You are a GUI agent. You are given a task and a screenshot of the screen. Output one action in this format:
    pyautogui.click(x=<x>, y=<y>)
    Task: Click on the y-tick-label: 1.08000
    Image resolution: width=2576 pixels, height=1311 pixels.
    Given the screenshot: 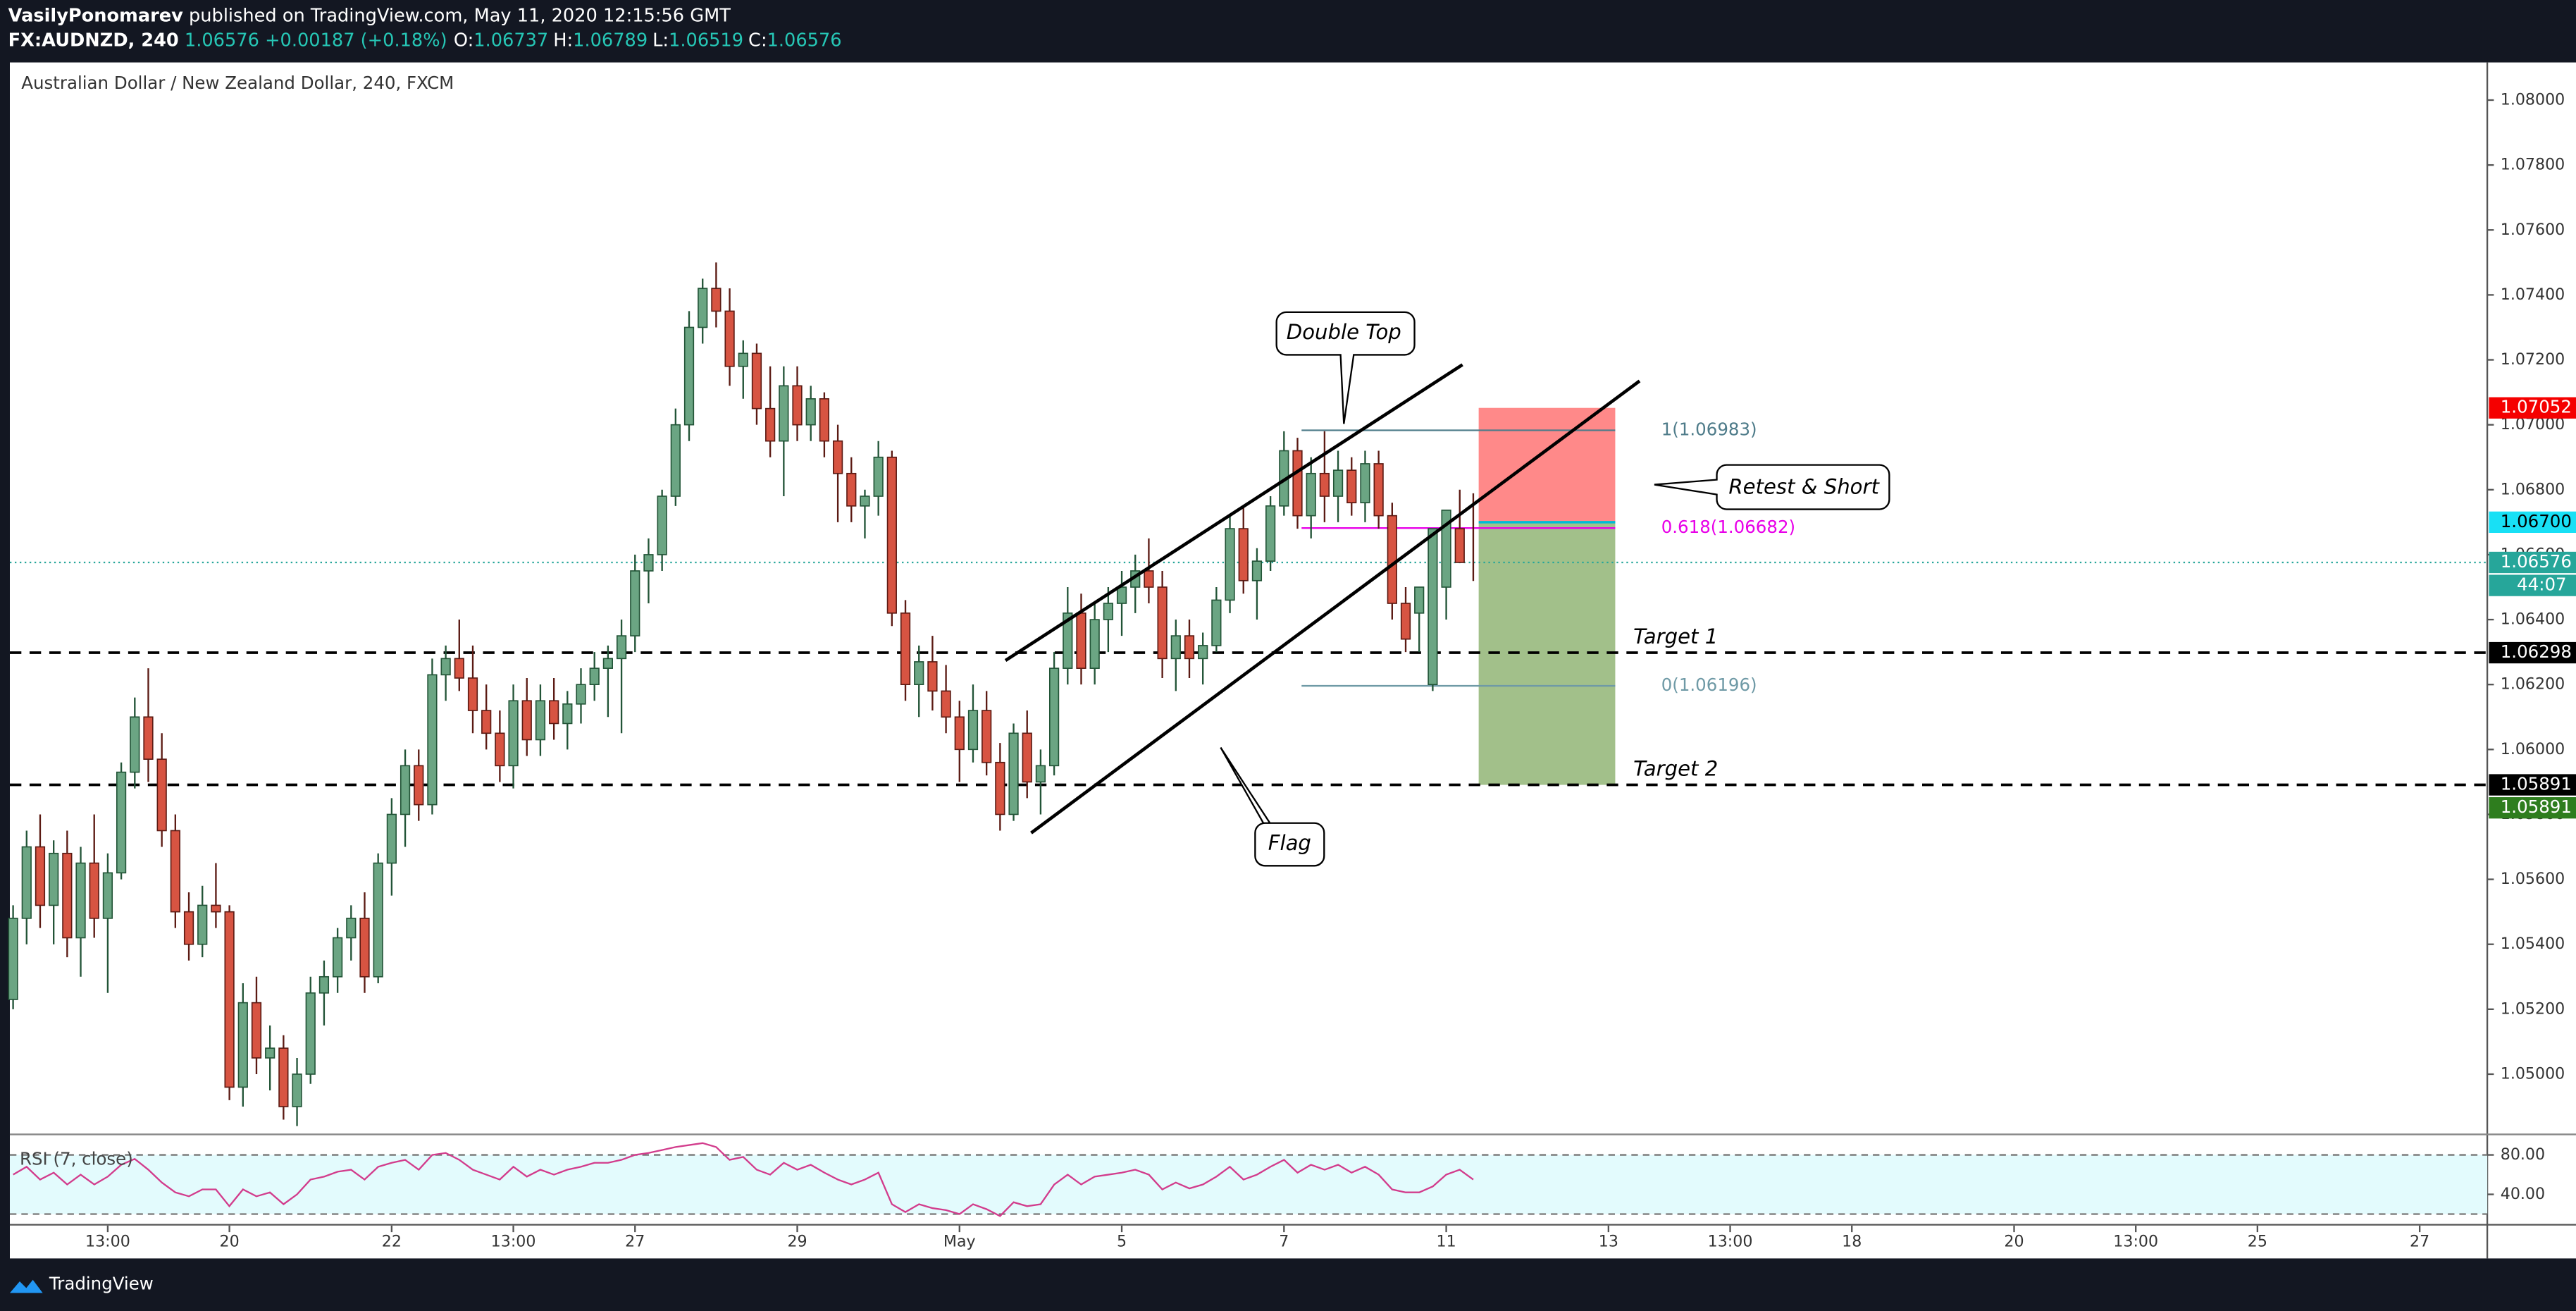 What is the action you would take?
    pyautogui.click(x=2533, y=100)
    